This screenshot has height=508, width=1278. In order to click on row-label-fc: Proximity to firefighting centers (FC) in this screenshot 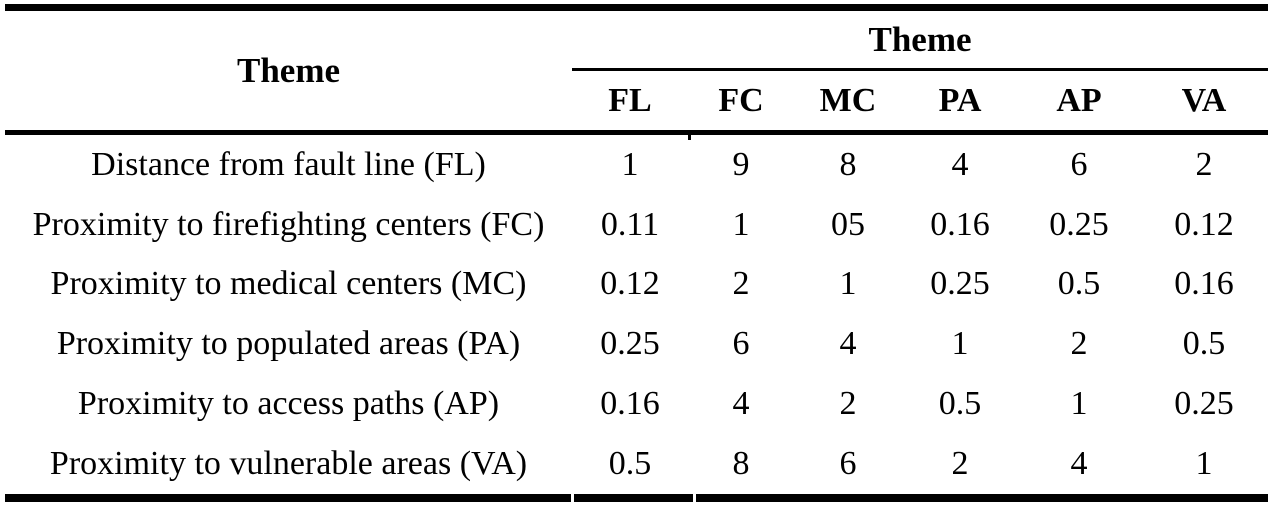, I will do `click(288, 224)`.